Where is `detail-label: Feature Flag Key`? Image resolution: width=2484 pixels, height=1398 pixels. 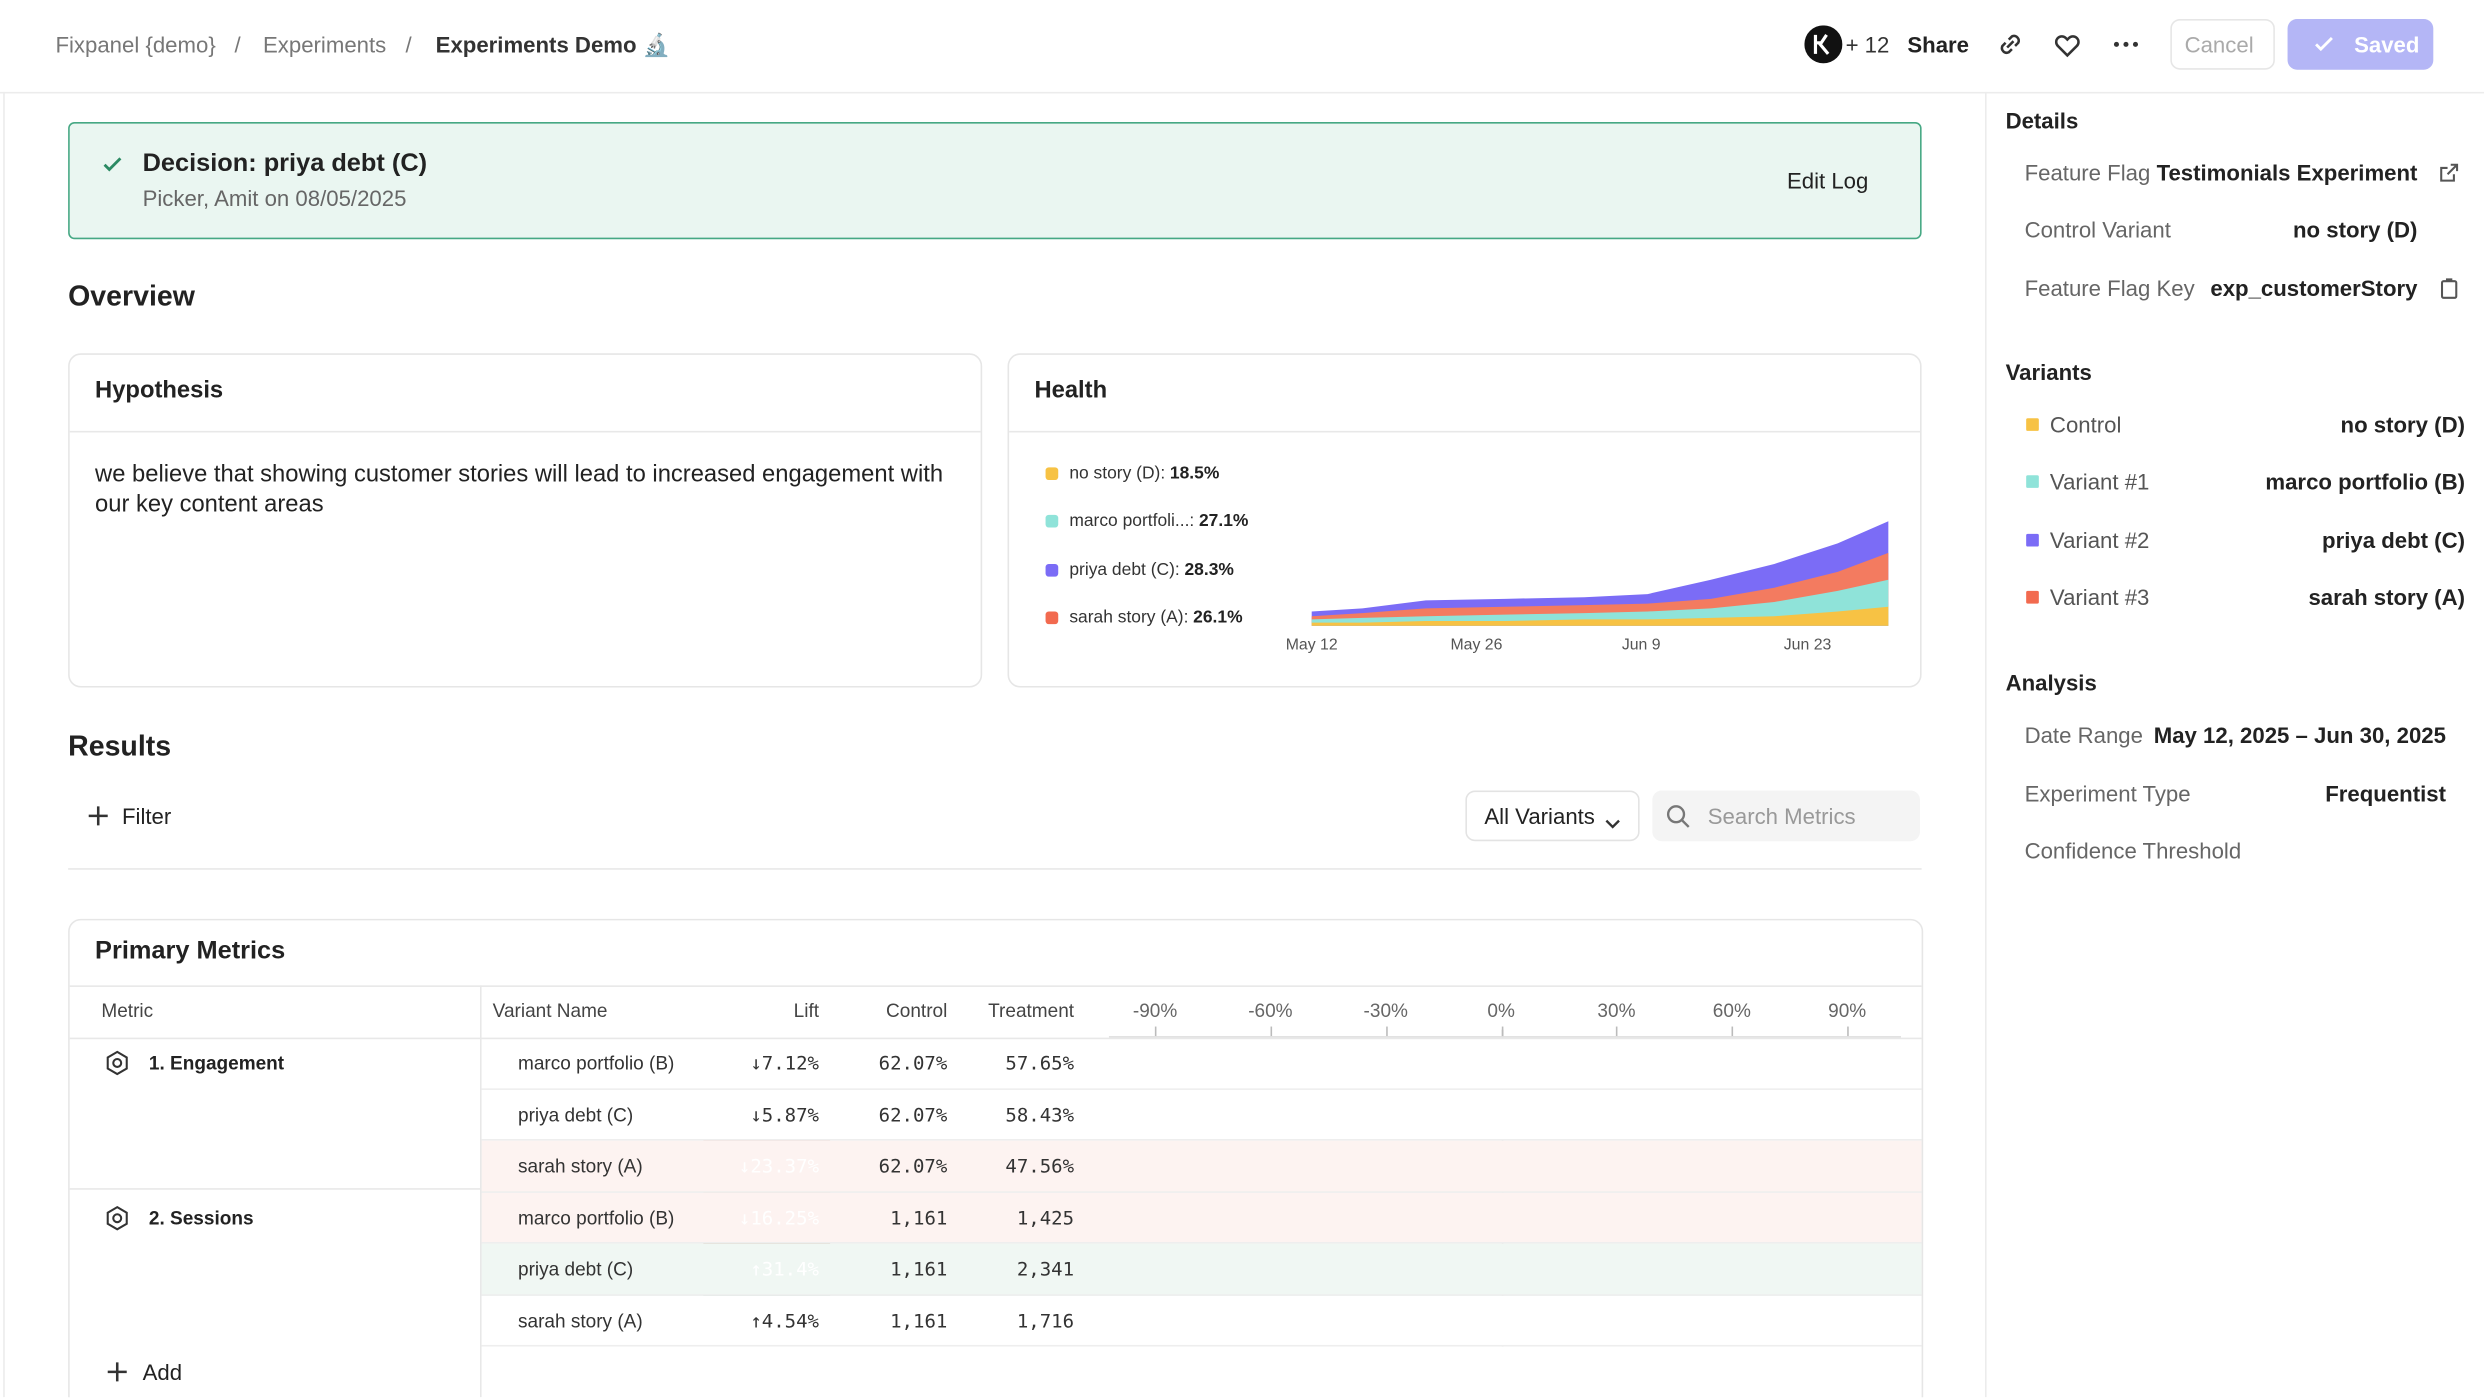
detail-label: Feature Flag Key is located at coordinates (2109, 288).